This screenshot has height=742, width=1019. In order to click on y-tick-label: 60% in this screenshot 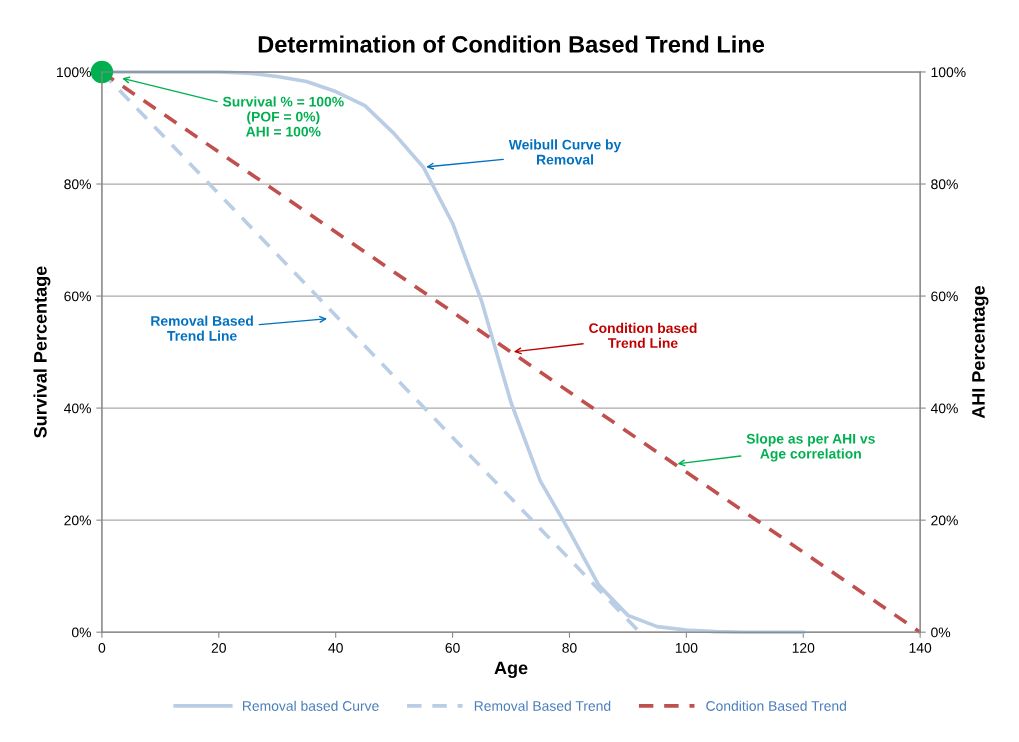, I will do `click(77, 296)`.